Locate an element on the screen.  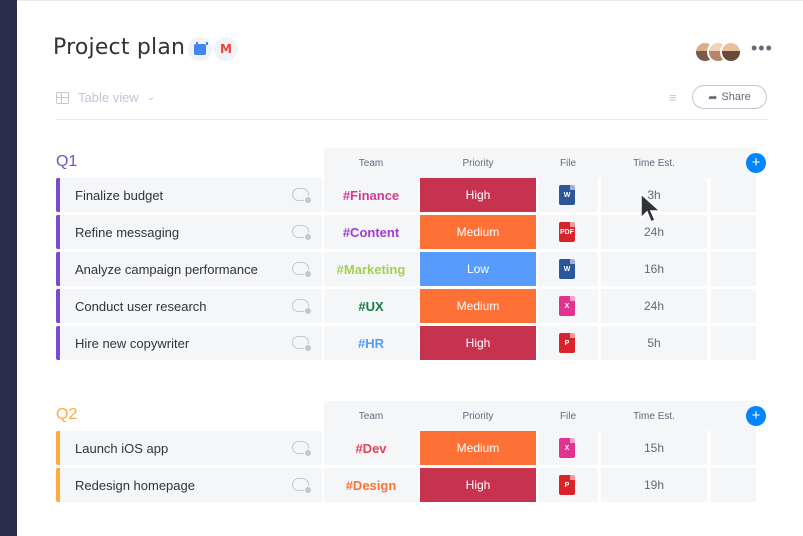
time-estimate: 16h is located at coordinates (654, 269).